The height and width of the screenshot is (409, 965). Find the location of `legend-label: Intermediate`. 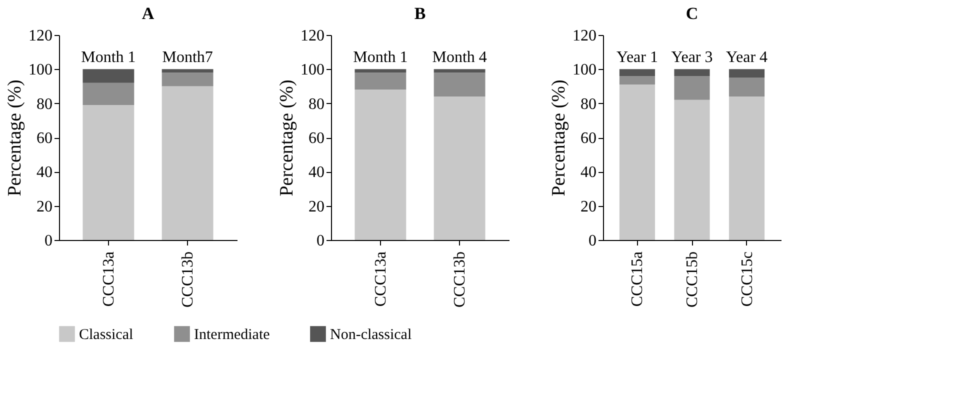

legend-label: Intermediate is located at coordinates (232, 335).